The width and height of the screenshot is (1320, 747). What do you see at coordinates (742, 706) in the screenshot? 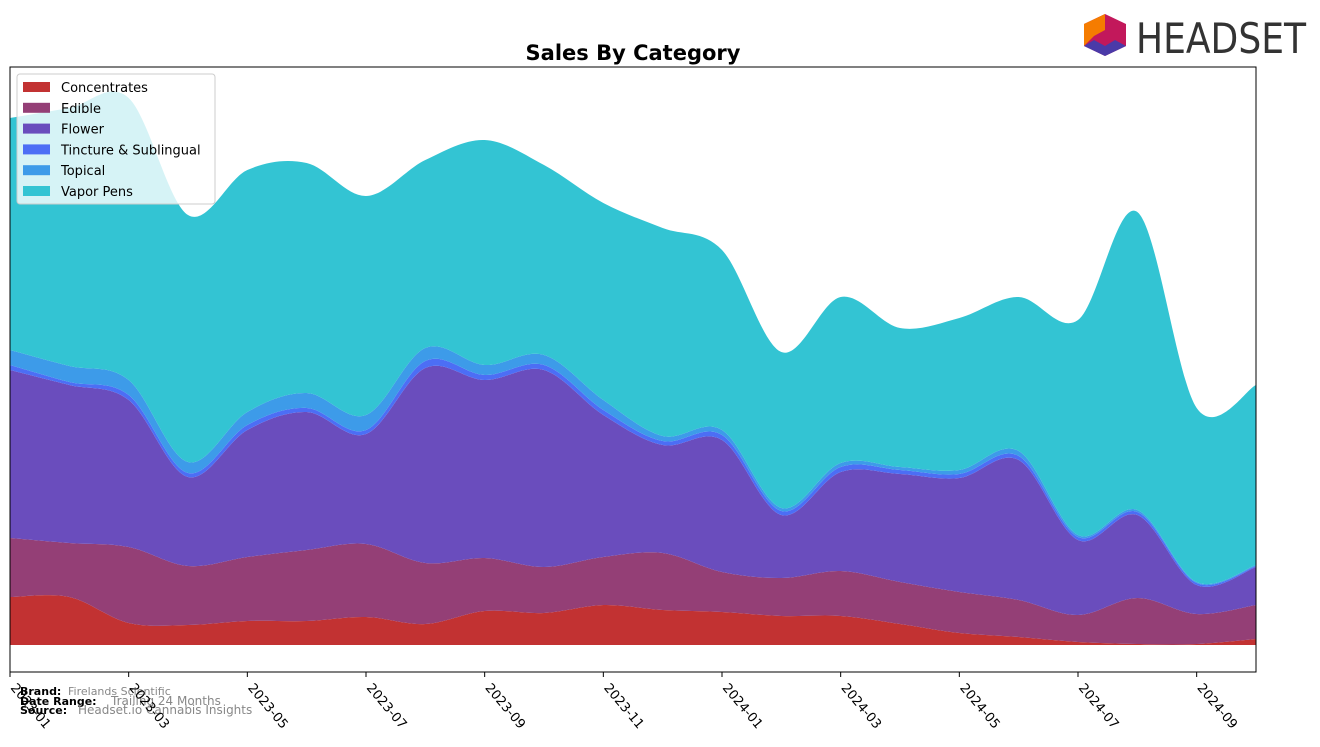
I see `x-tick-label: 2024-01` at bounding box center [742, 706].